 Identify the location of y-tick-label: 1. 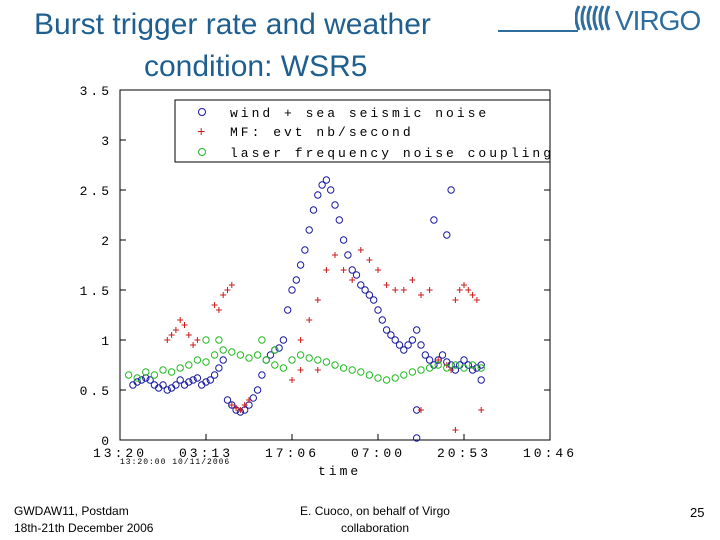
(106, 341).